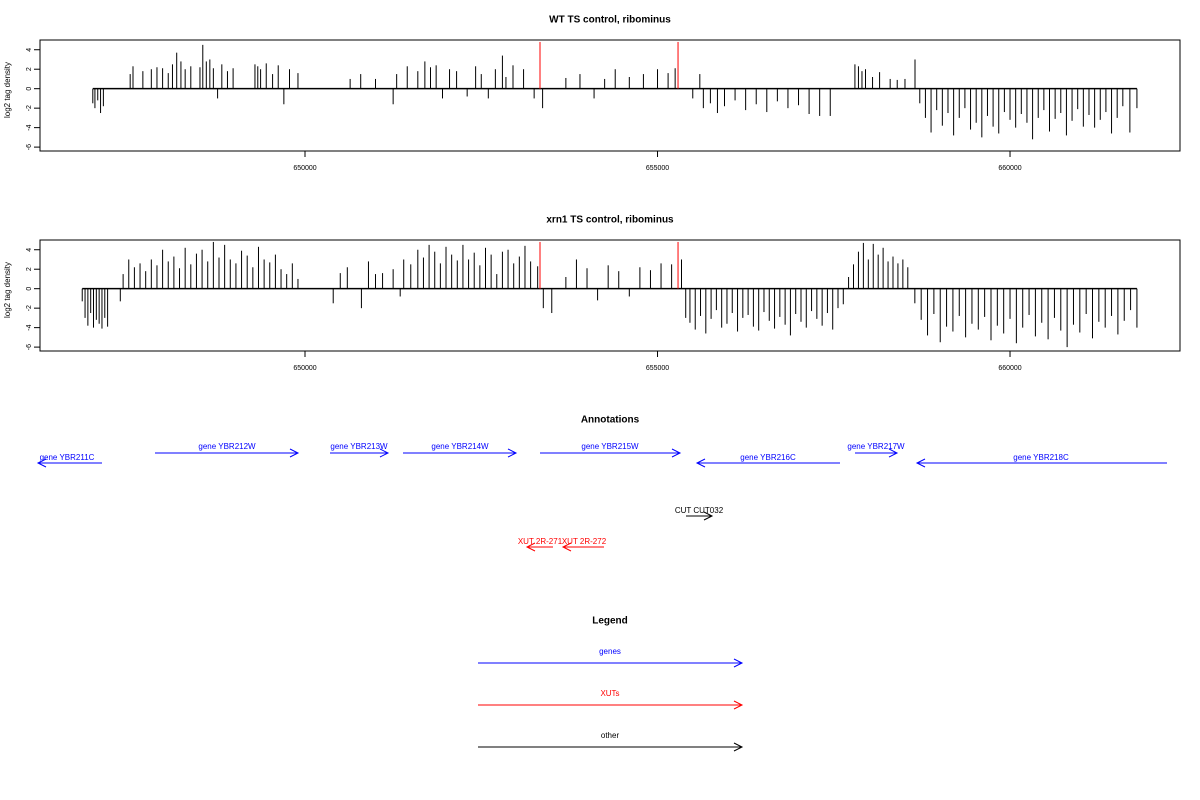 This screenshot has width=1200, height=800. Describe the element at coordinates (610, 621) in the screenshot. I see `legend-title: Legend` at that location.